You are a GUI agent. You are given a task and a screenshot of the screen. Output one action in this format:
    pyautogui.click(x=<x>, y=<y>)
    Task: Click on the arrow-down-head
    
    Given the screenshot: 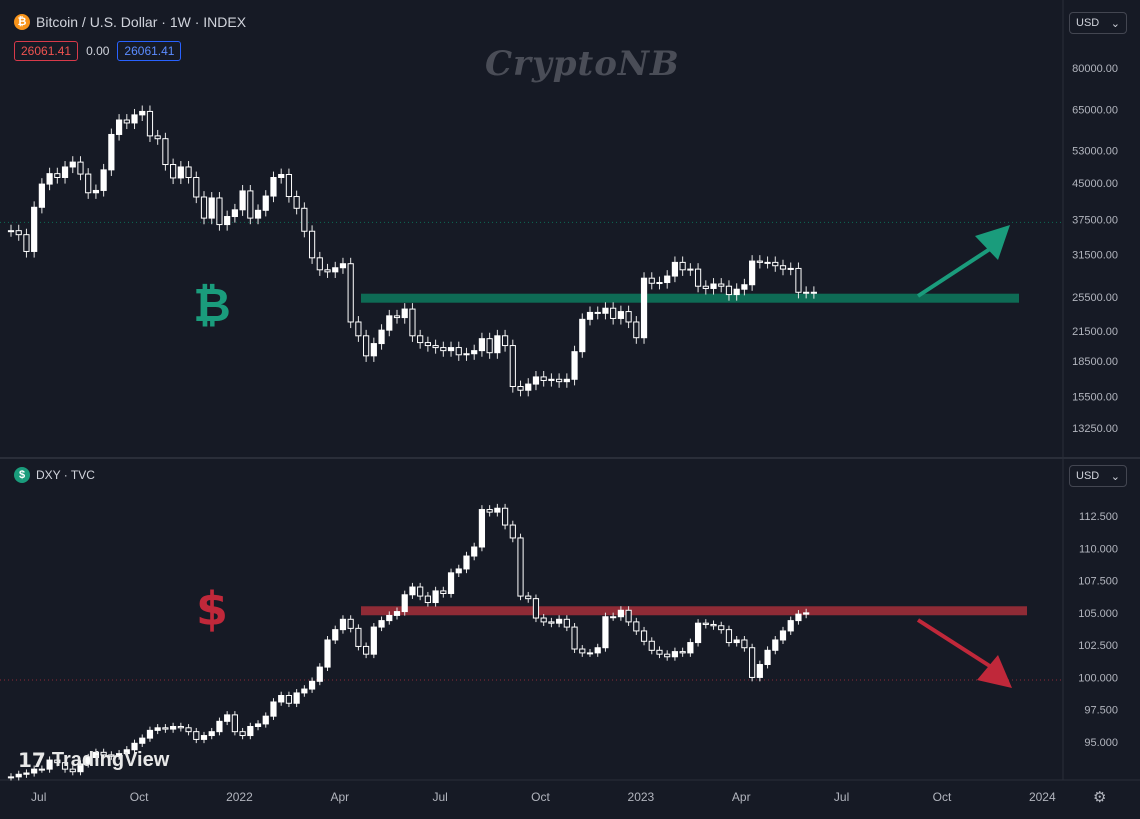 What is the action you would take?
    pyautogui.click(x=994, y=671)
    